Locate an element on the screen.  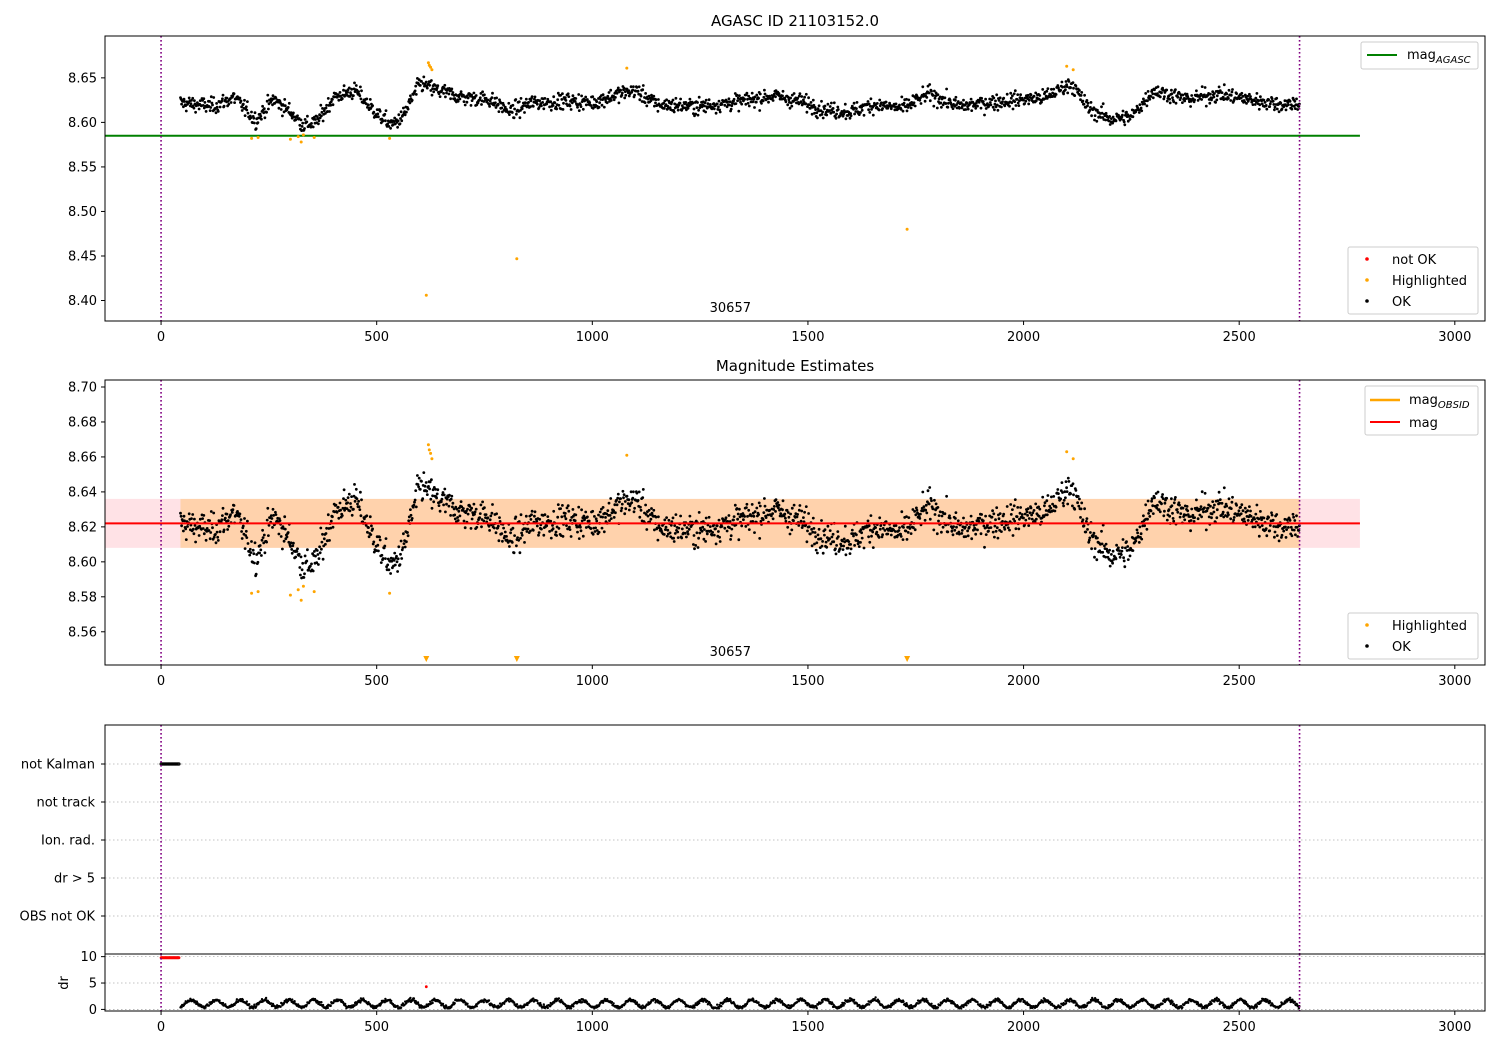
legend-ok-marker is located at coordinates (1367, 646).